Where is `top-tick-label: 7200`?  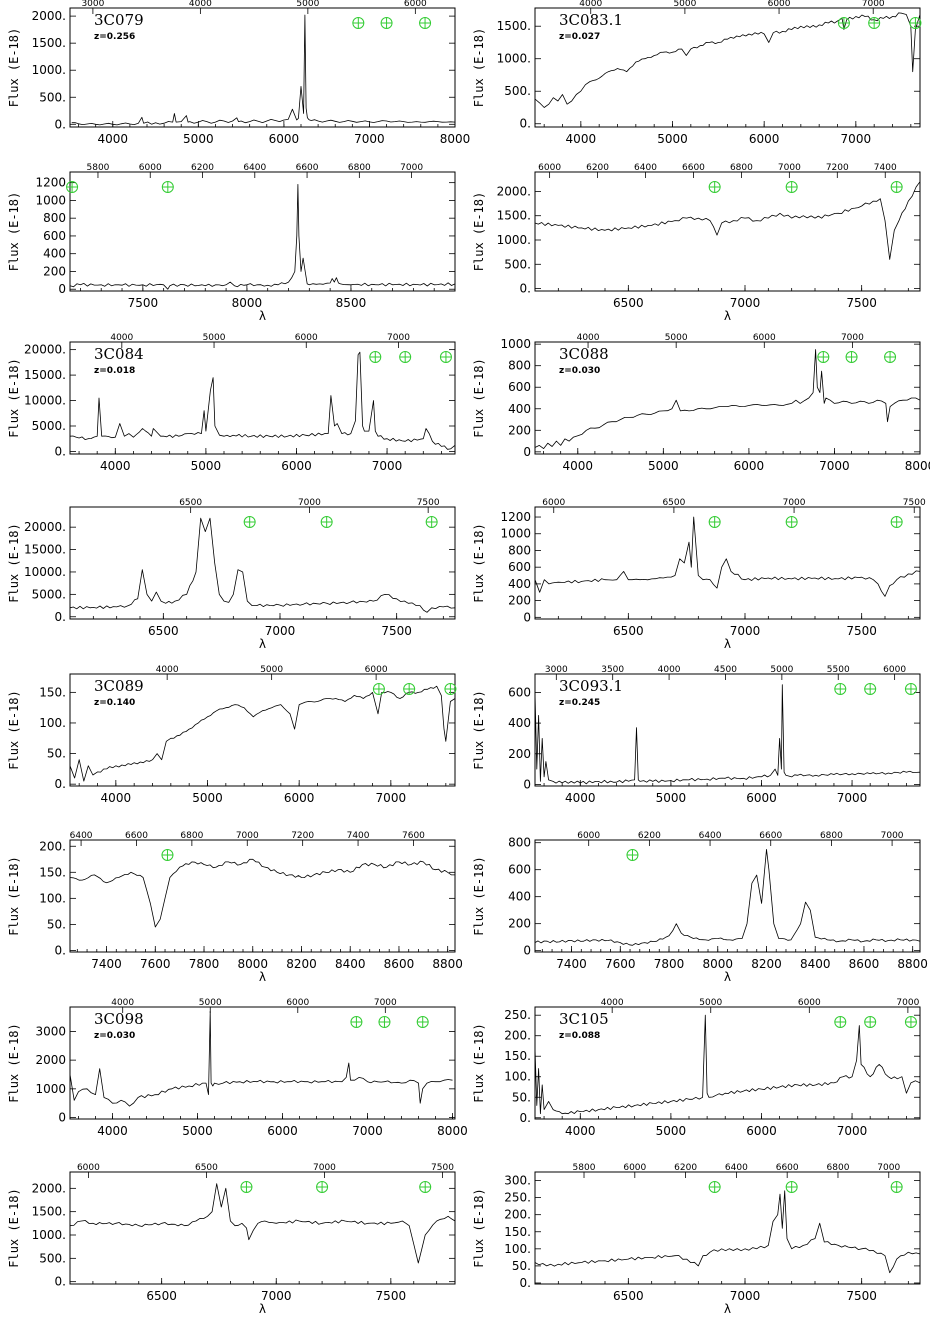
top-tick-label: 7200 is located at coordinates (837, 168).